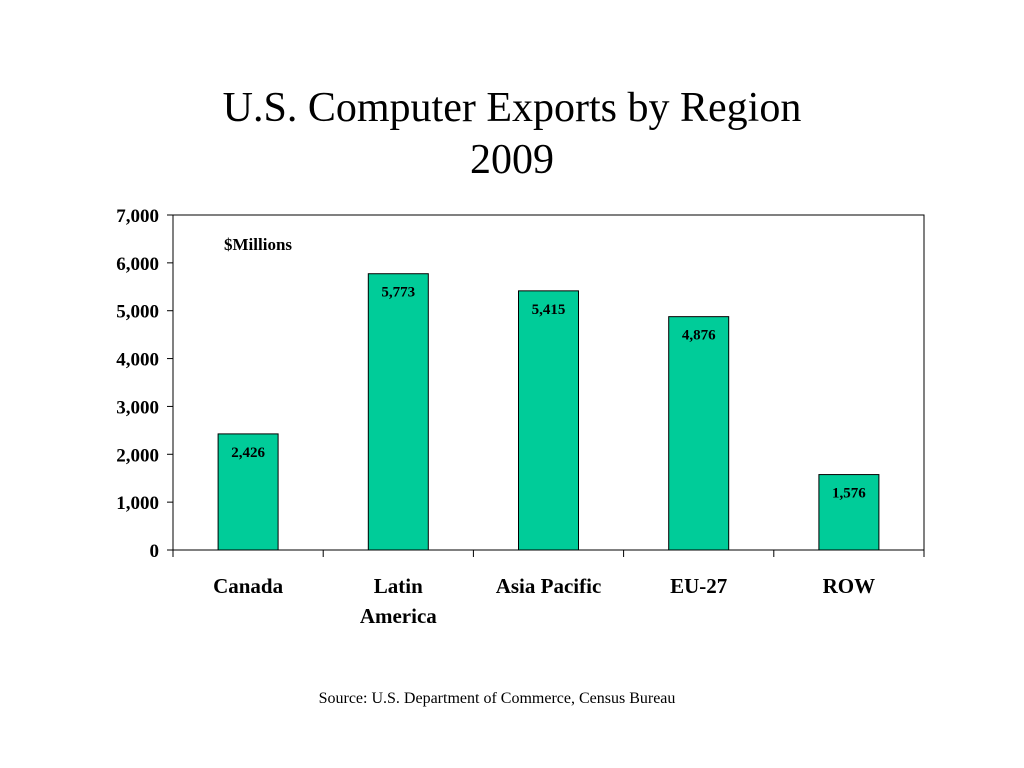  What do you see at coordinates (849, 494) in the screenshot?
I see `bar-value-label: 1,576` at bounding box center [849, 494].